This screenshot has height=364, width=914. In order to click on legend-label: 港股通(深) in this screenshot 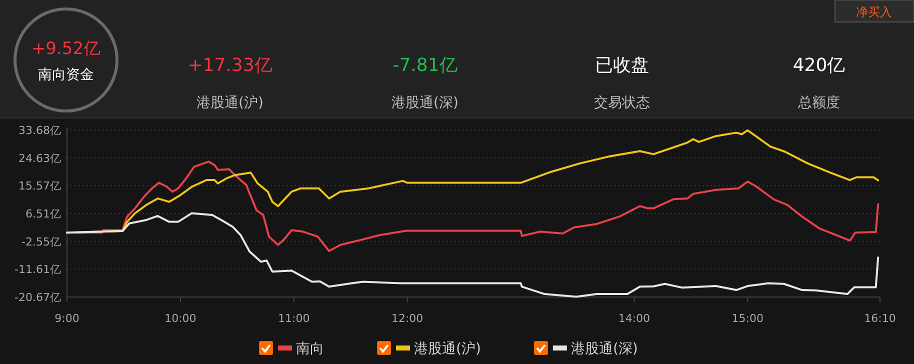, I will do `click(604, 349)`.